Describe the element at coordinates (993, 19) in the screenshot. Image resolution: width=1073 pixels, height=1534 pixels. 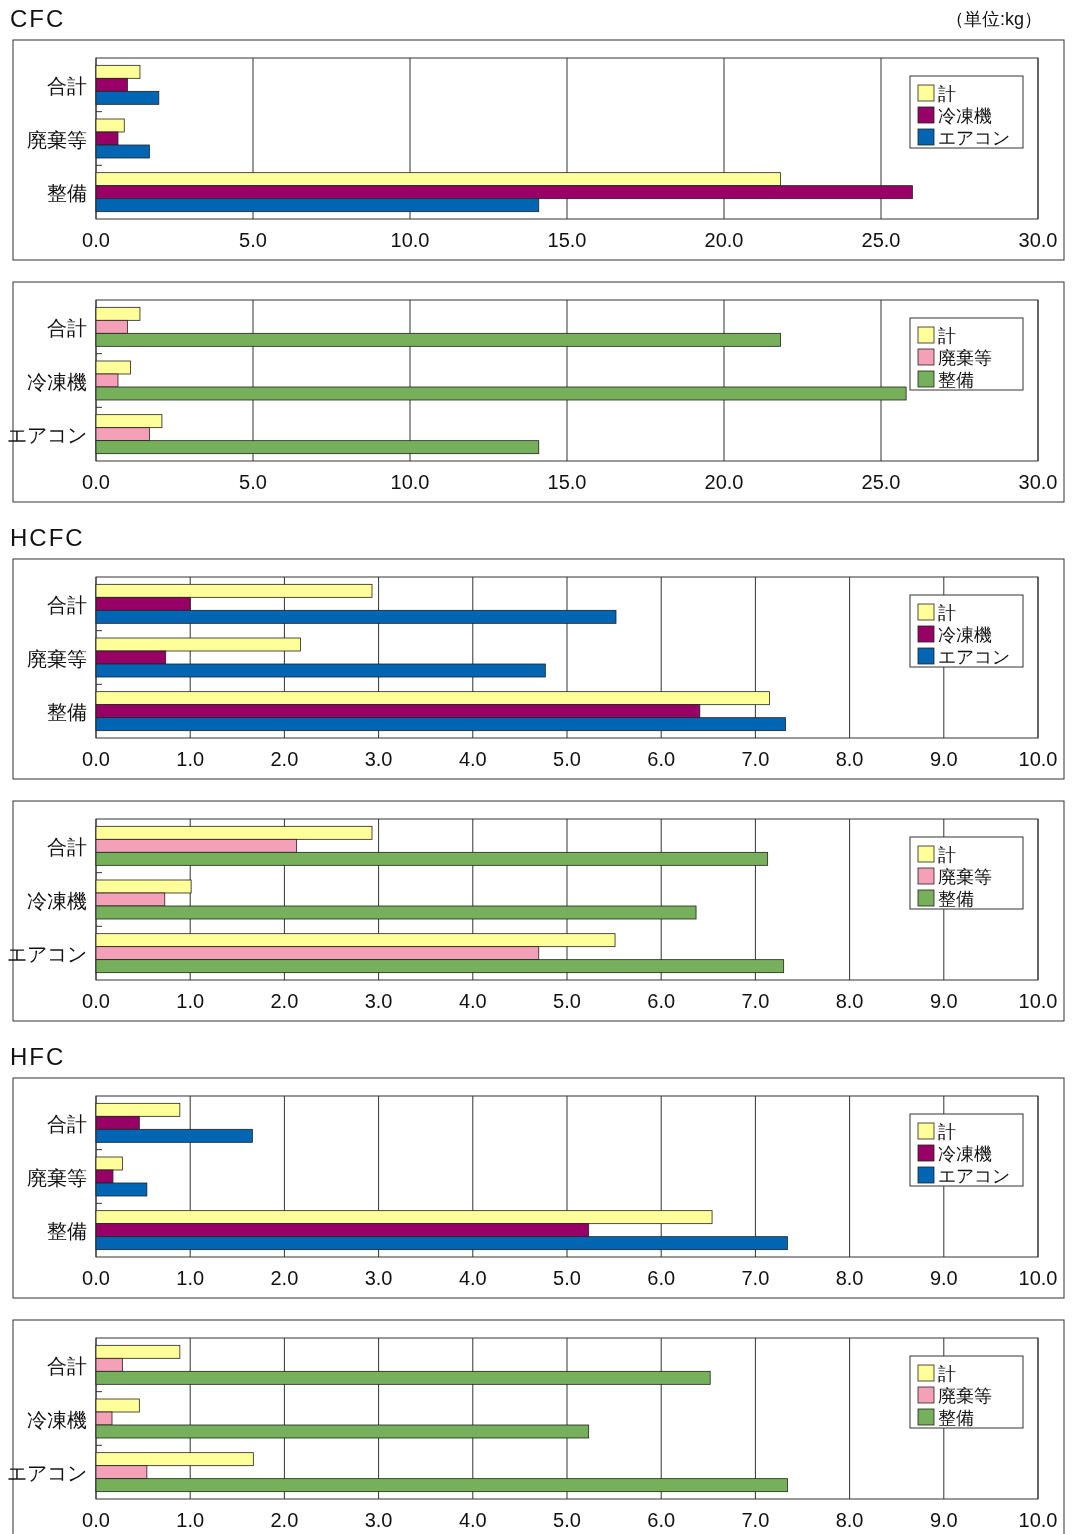
I see `text: （単位:kg）` at that location.